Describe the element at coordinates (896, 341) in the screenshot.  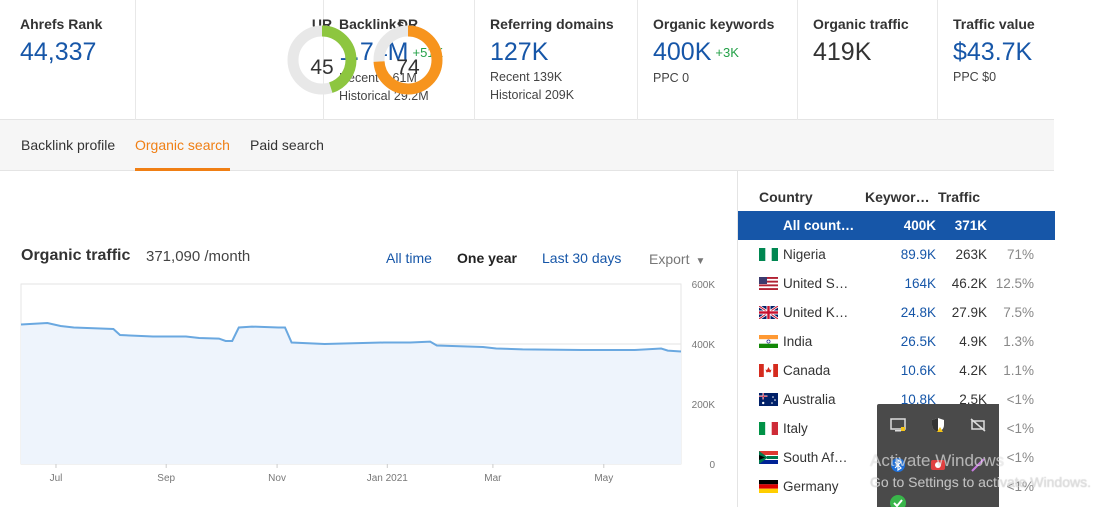
I see `country-row: India 26.5K 4.9K 1.3%` at that location.